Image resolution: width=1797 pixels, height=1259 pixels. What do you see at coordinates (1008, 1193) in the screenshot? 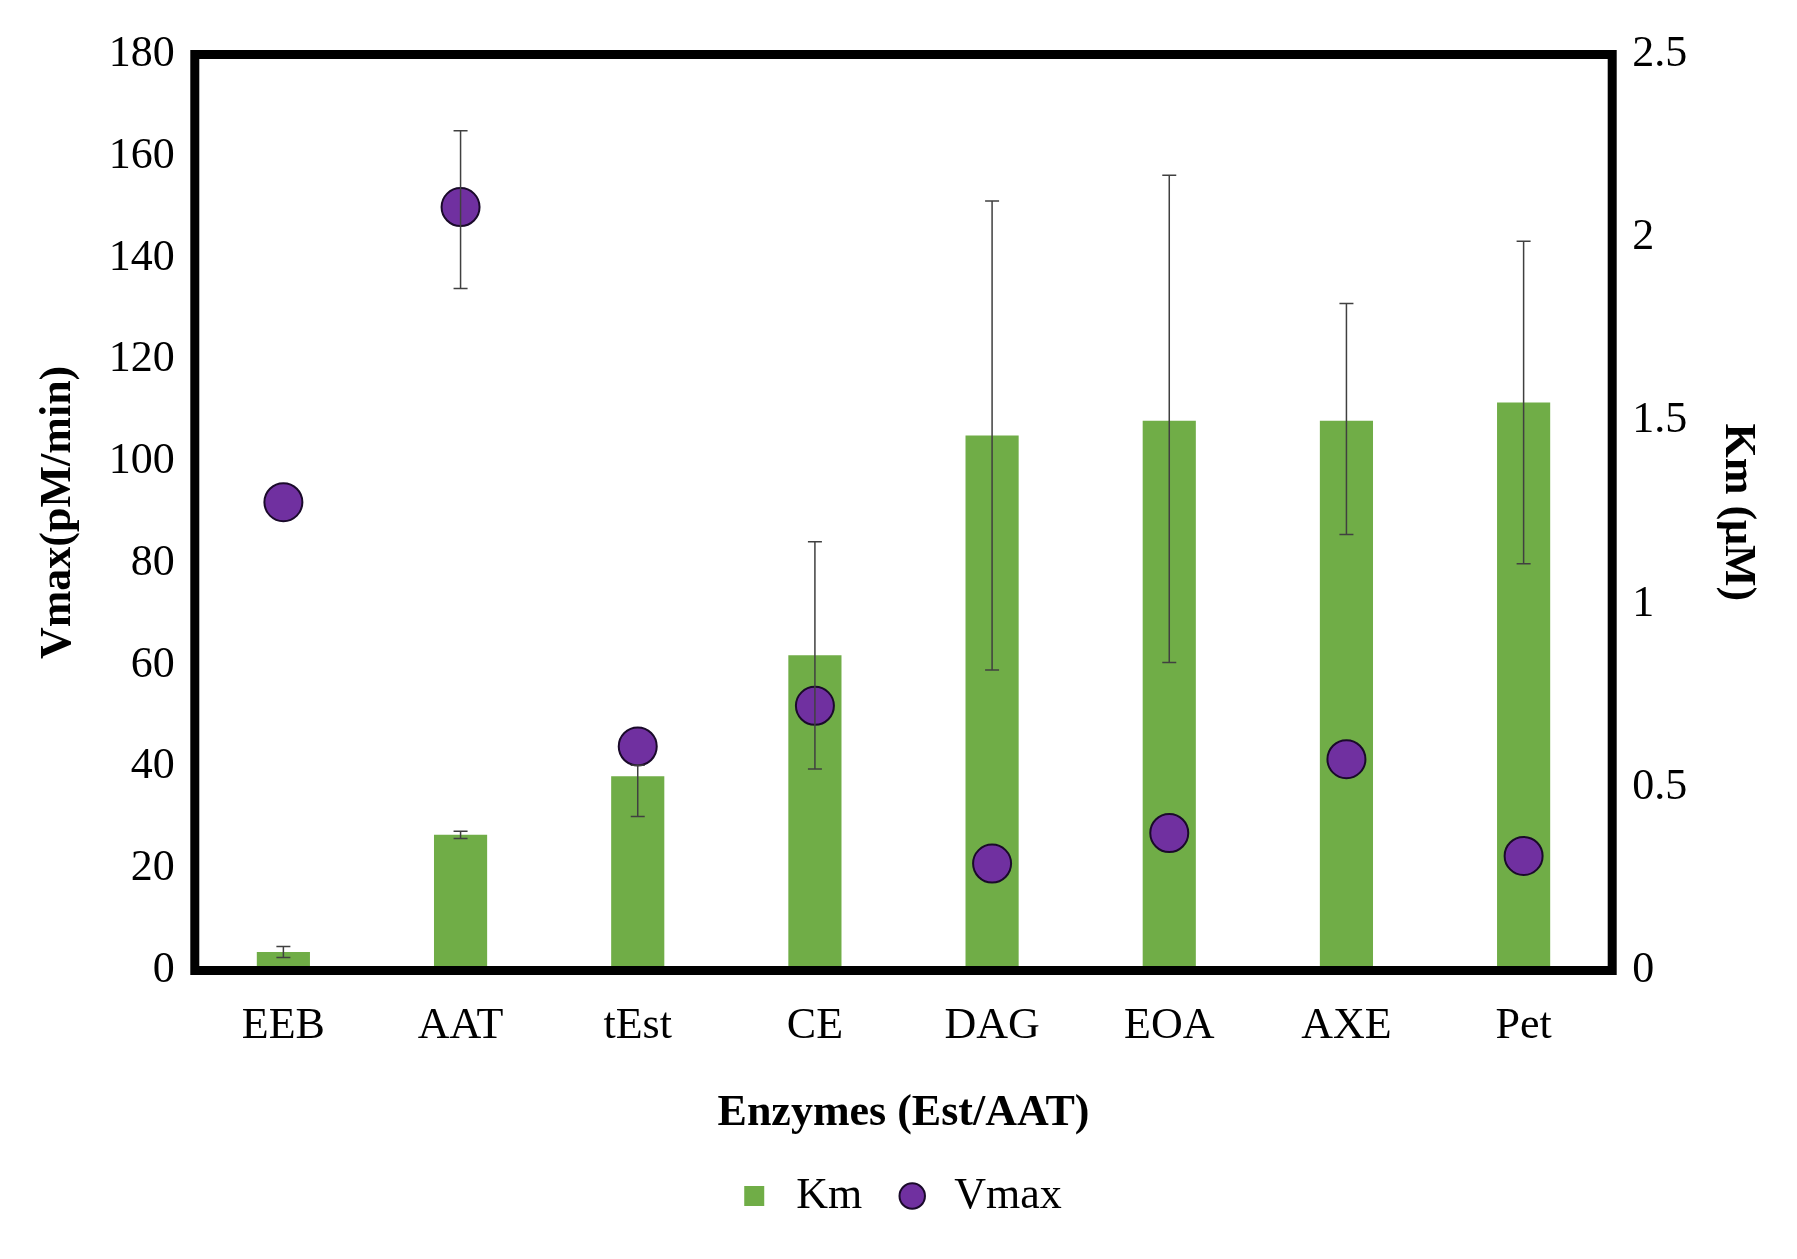
I see `legend-label: Vmax` at bounding box center [1008, 1193].